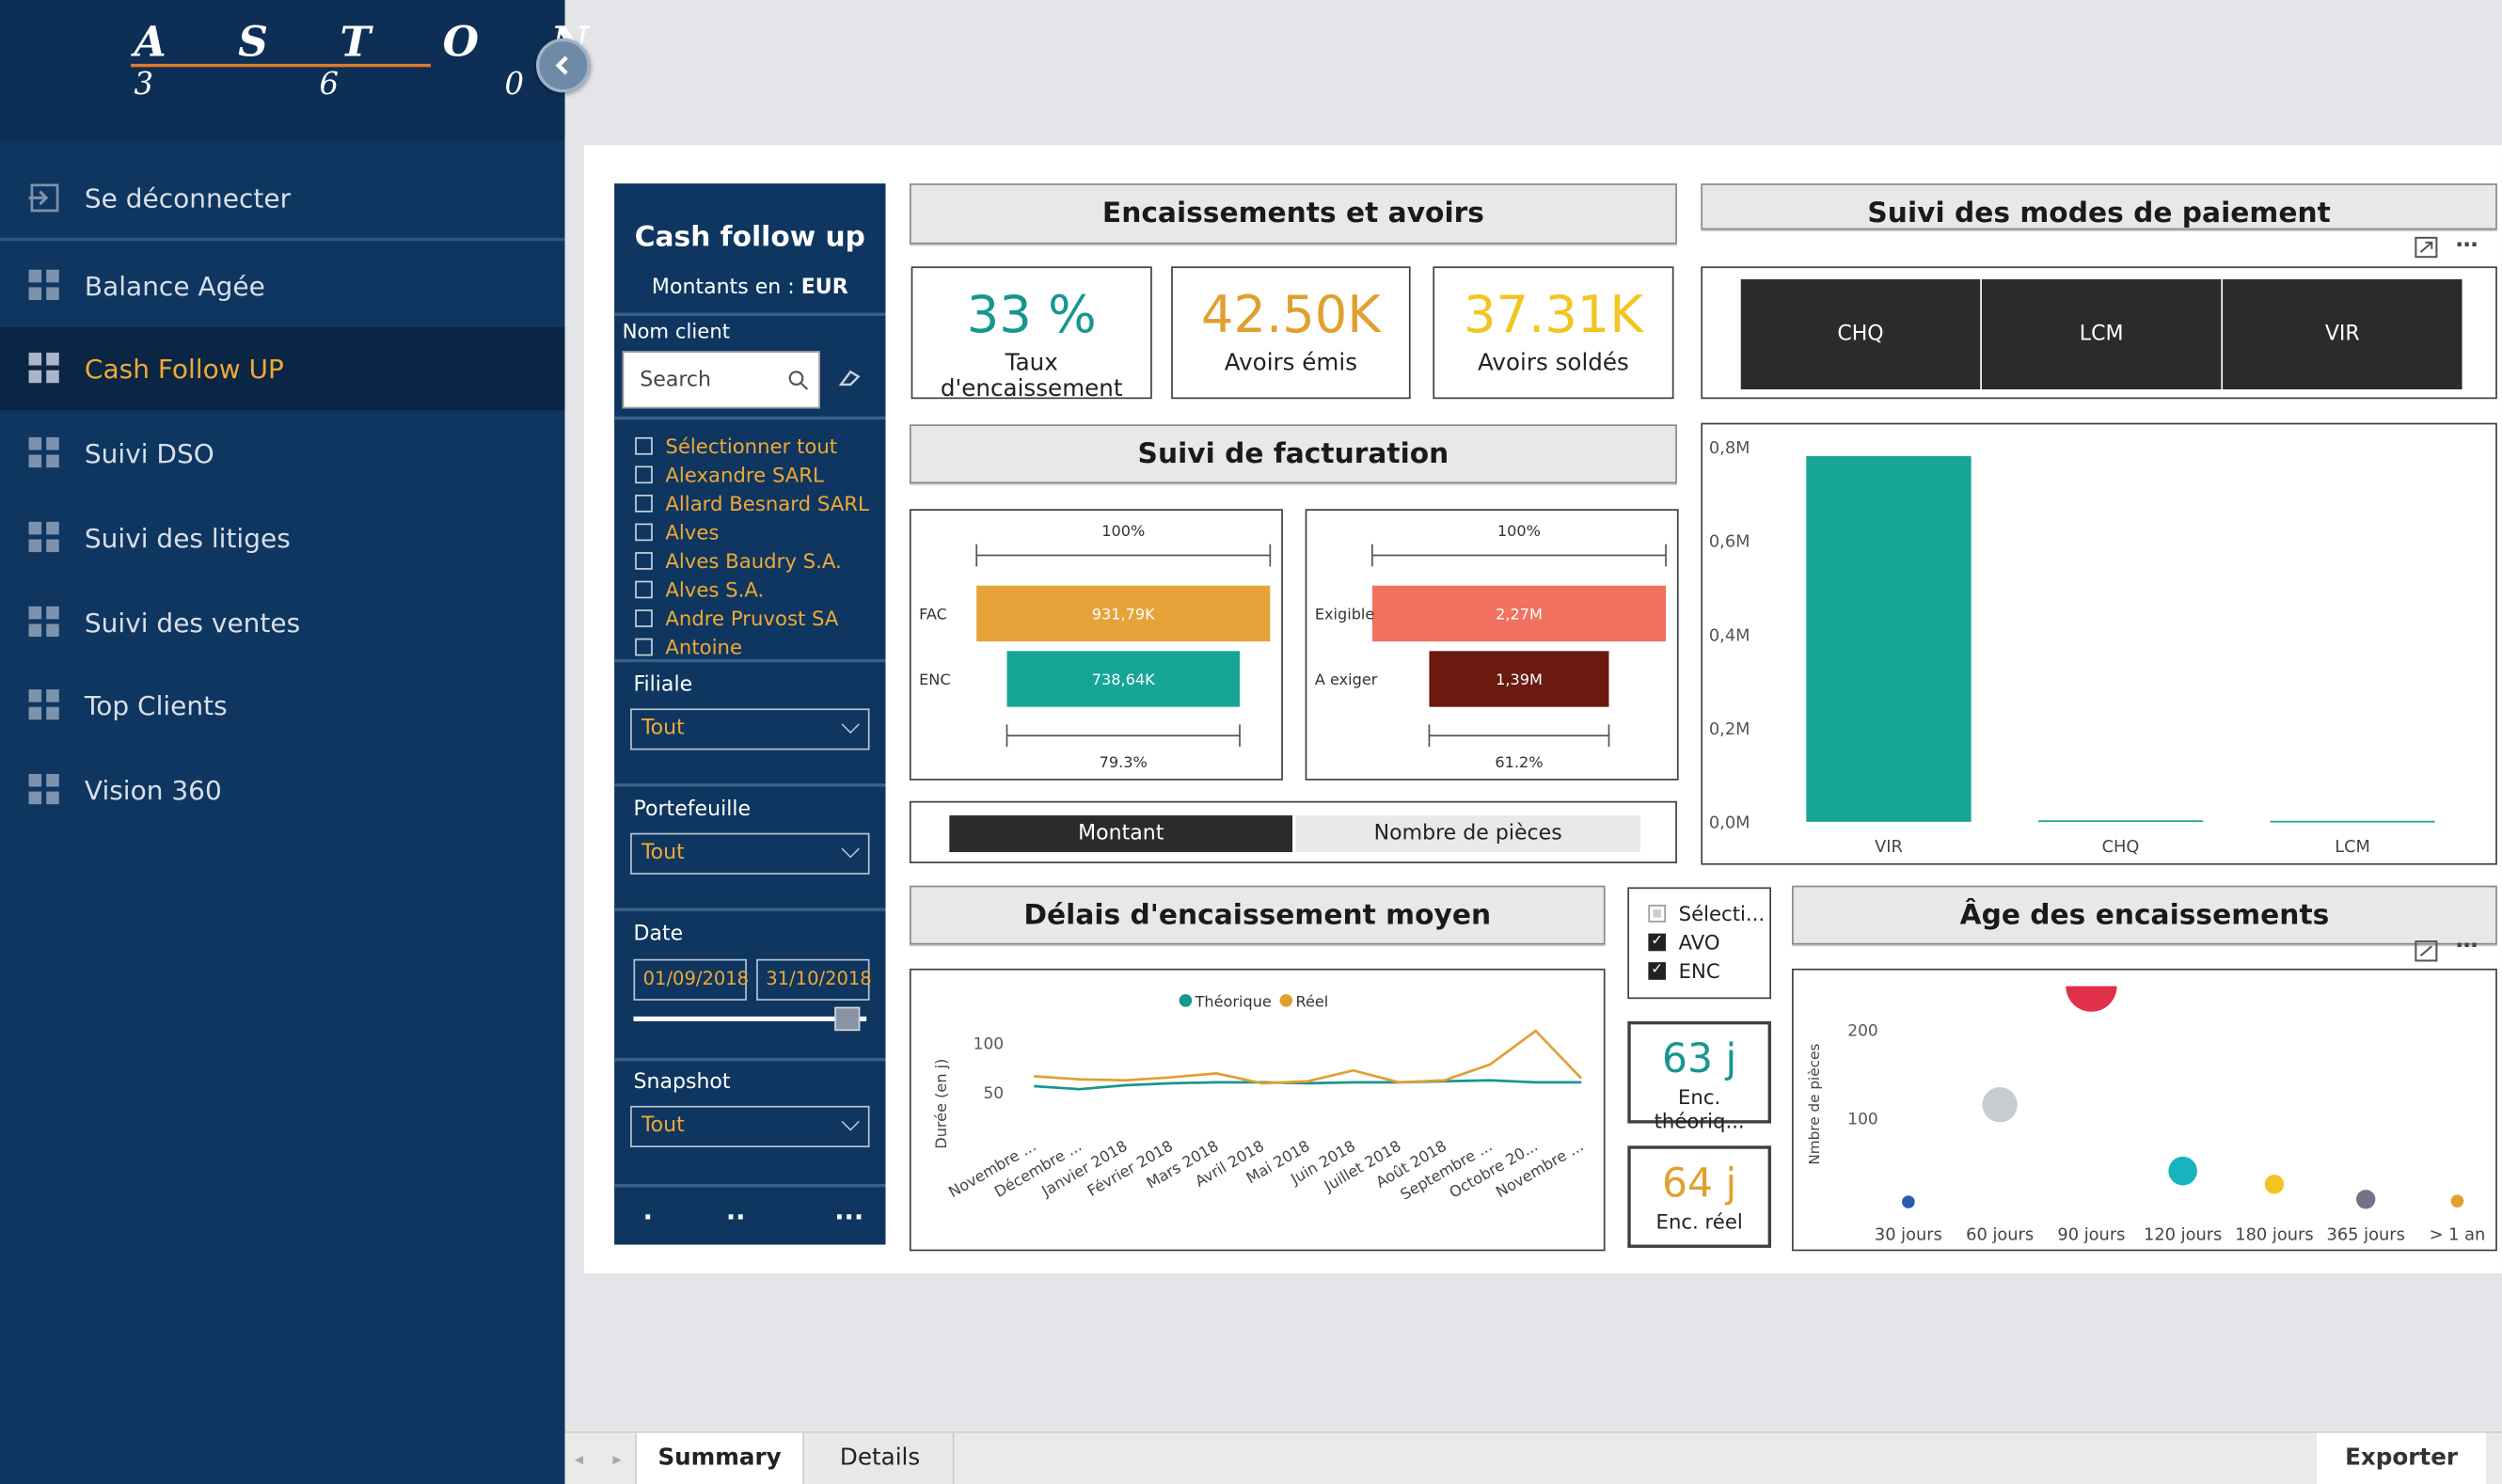 Image resolution: width=2502 pixels, height=1484 pixels. What do you see at coordinates (1492, 645) in the screenshot?
I see `funnel-exigible: 100% 2,27M Exigible 1,39M A exiger 61.2%` at bounding box center [1492, 645].